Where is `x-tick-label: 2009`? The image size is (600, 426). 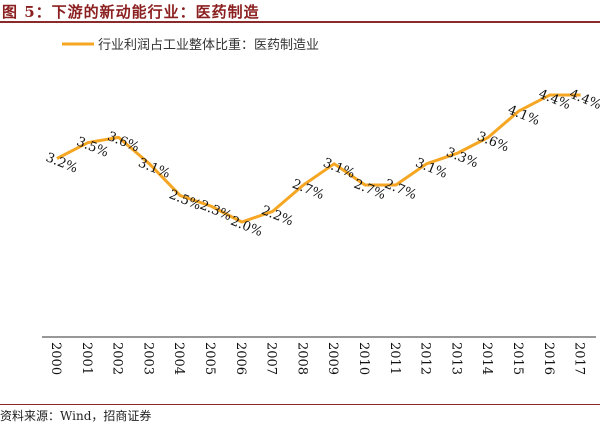
x-tick-label: 2009 is located at coordinates (332, 358).